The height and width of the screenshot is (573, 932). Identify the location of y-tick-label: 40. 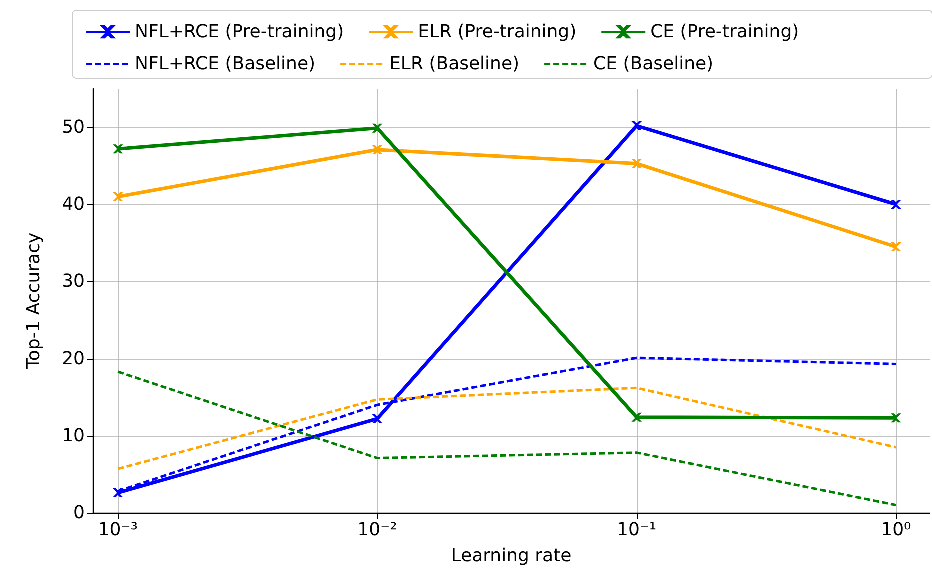
(73, 205).